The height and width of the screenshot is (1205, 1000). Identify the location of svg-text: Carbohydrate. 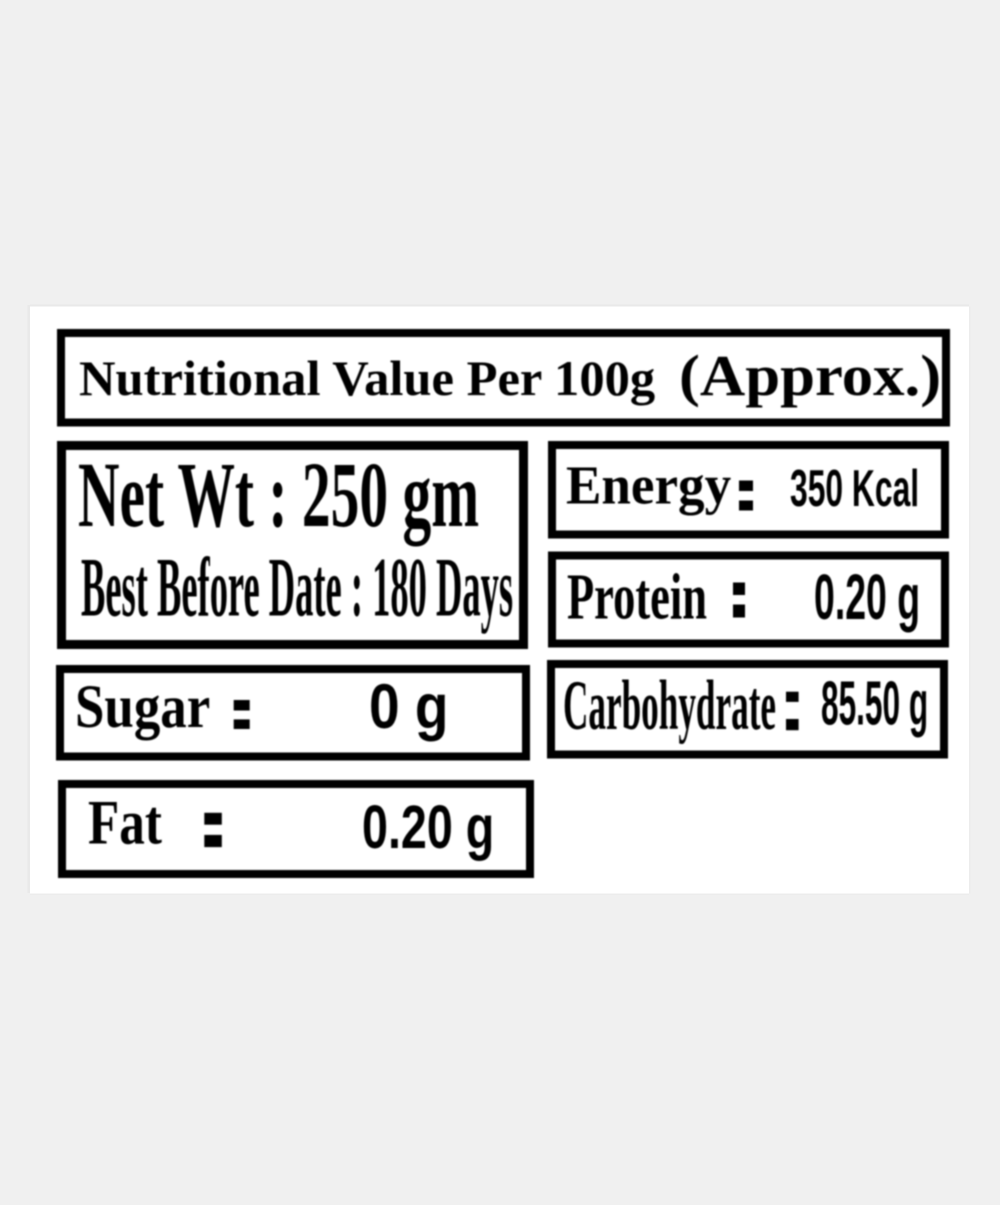
(669, 706).